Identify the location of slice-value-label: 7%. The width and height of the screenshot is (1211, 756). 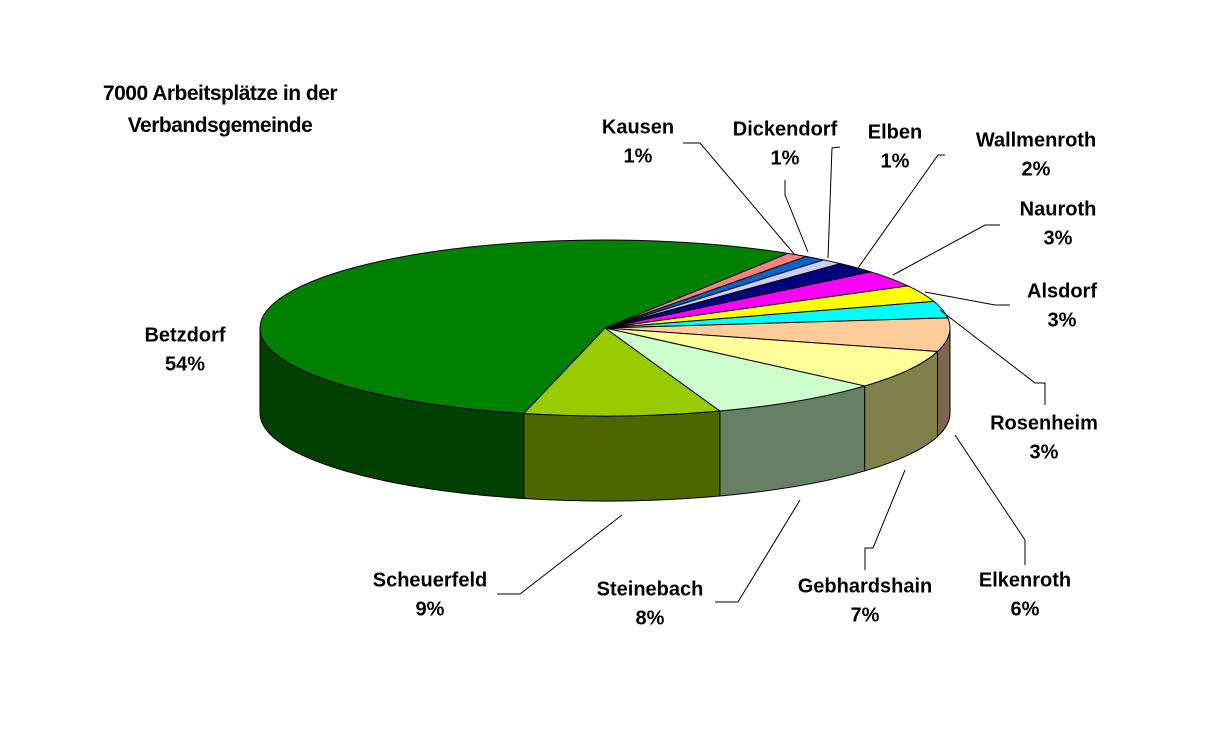
(865, 615).